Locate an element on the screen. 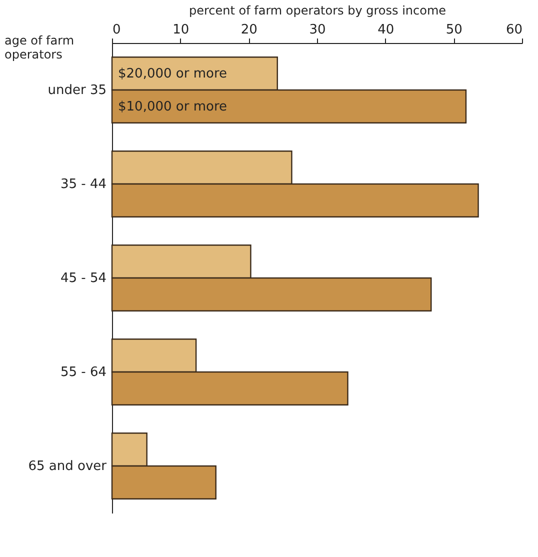  x-tick-label: 20 is located at coordinates (249, 30).